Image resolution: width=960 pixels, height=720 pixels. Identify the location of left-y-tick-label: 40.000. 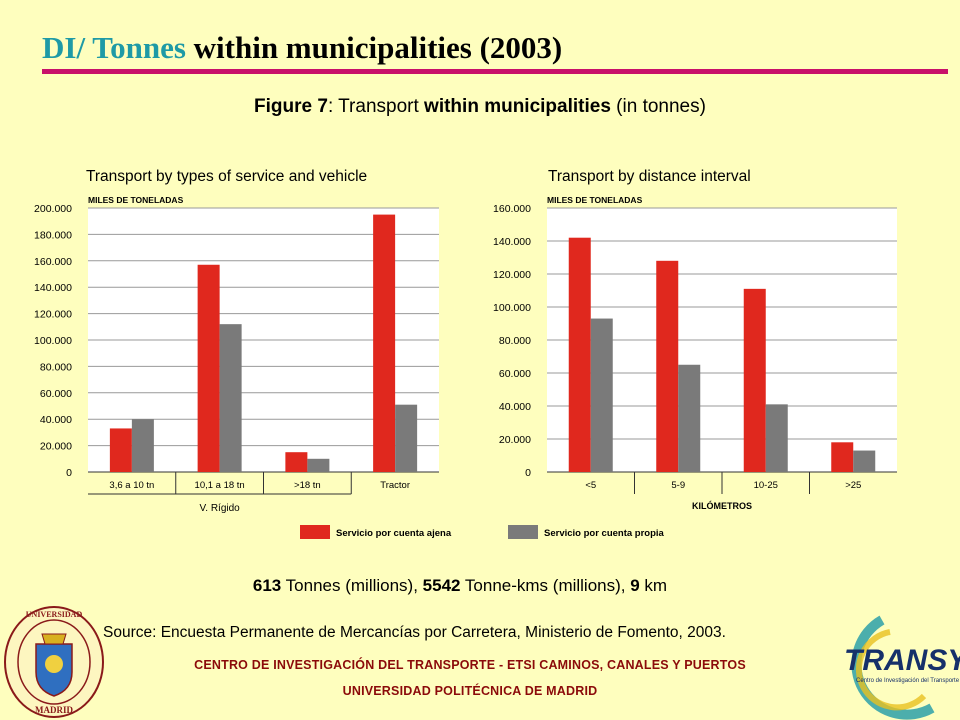
(56, 420).